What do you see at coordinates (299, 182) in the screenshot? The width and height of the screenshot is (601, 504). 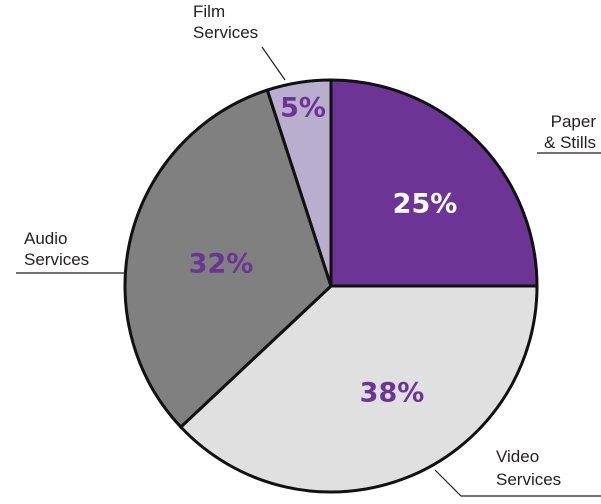 I see `pie-slice-film-services` at bounding box center [299, 182].